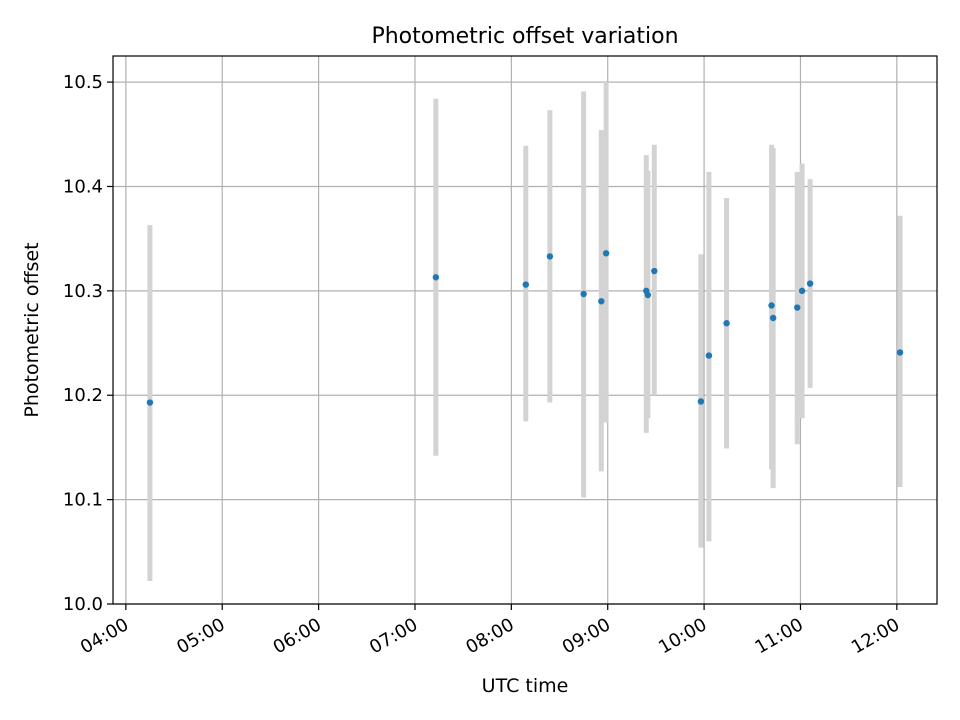 The image size is (960, 720). I want to click on x-tick-label: 04:00, so click(104, 636).